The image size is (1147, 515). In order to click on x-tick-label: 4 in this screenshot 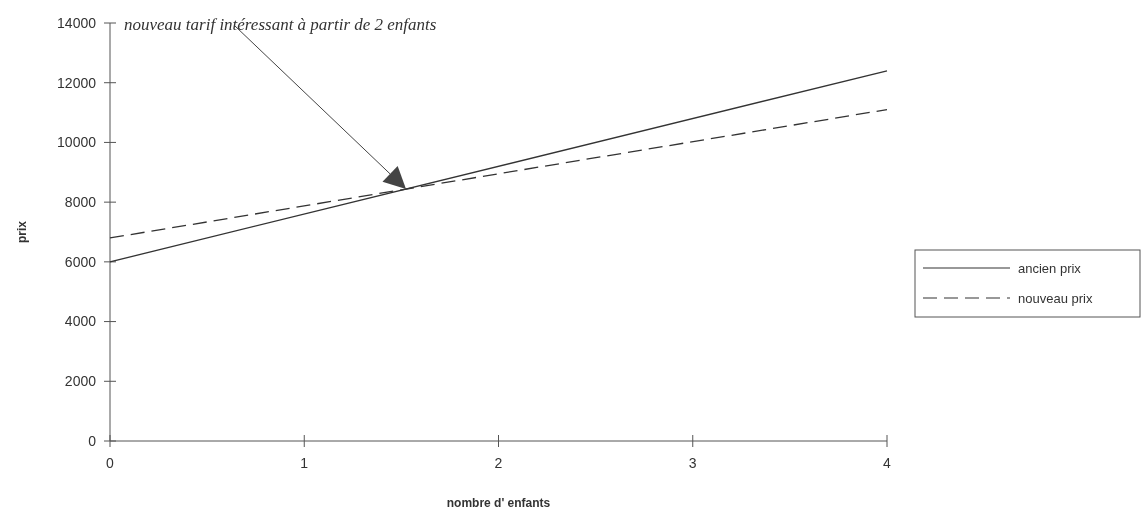, I will do `click(887, 463)`.